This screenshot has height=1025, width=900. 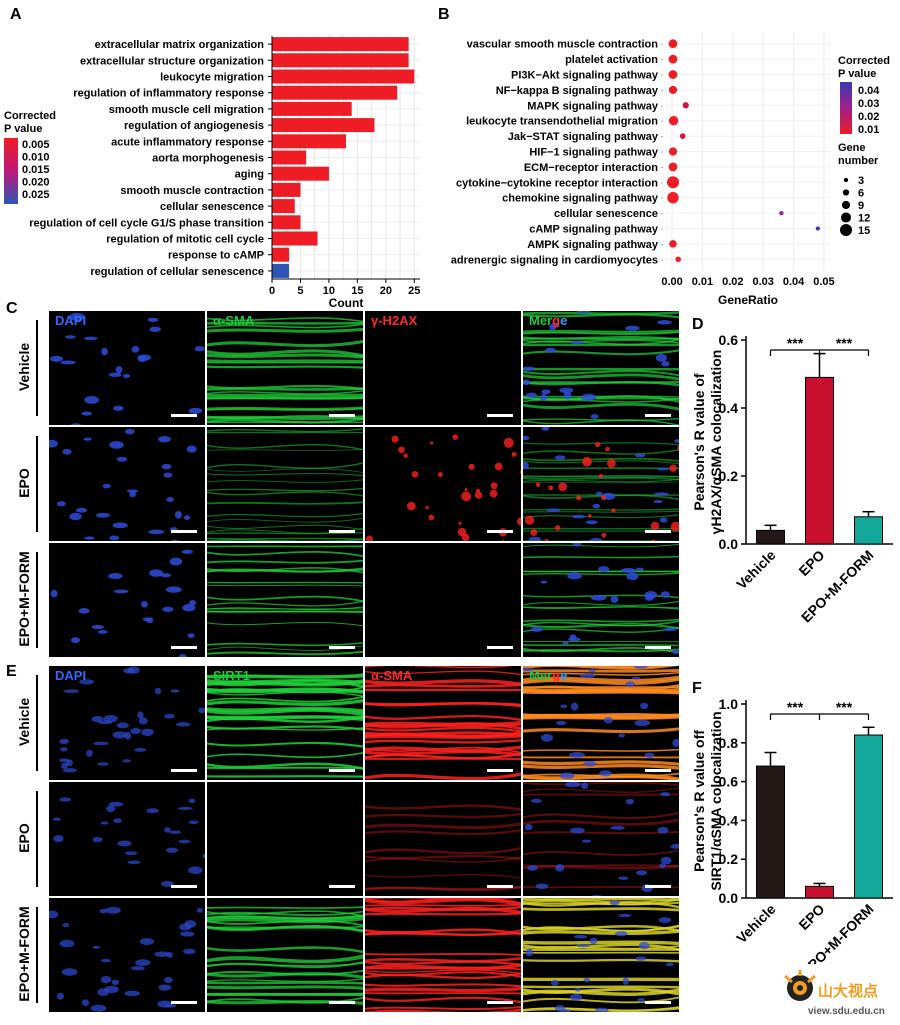 What do you see at coordinates (192, 191) in the screenshot?
I see `category-label: smooth muscle contraction` at bounding box center [192, 191].